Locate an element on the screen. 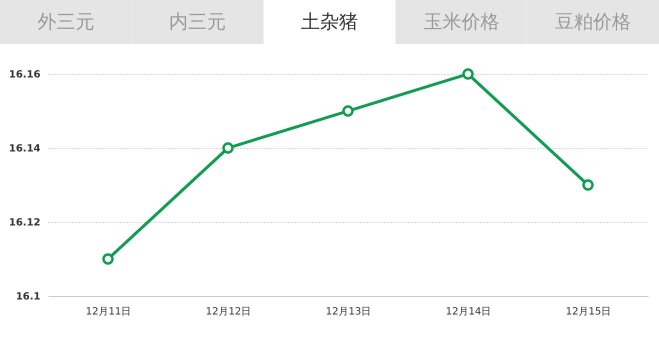  text: 内三元 is located at coordinates (197, 22).